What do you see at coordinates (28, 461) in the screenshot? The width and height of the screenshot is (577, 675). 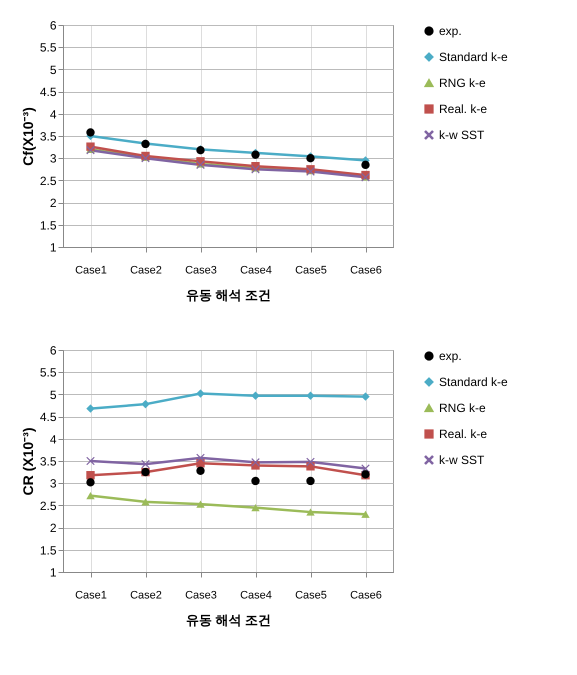 I see `y-axis-title: CR (X10⁻³)` at bounding box center [28, 461].